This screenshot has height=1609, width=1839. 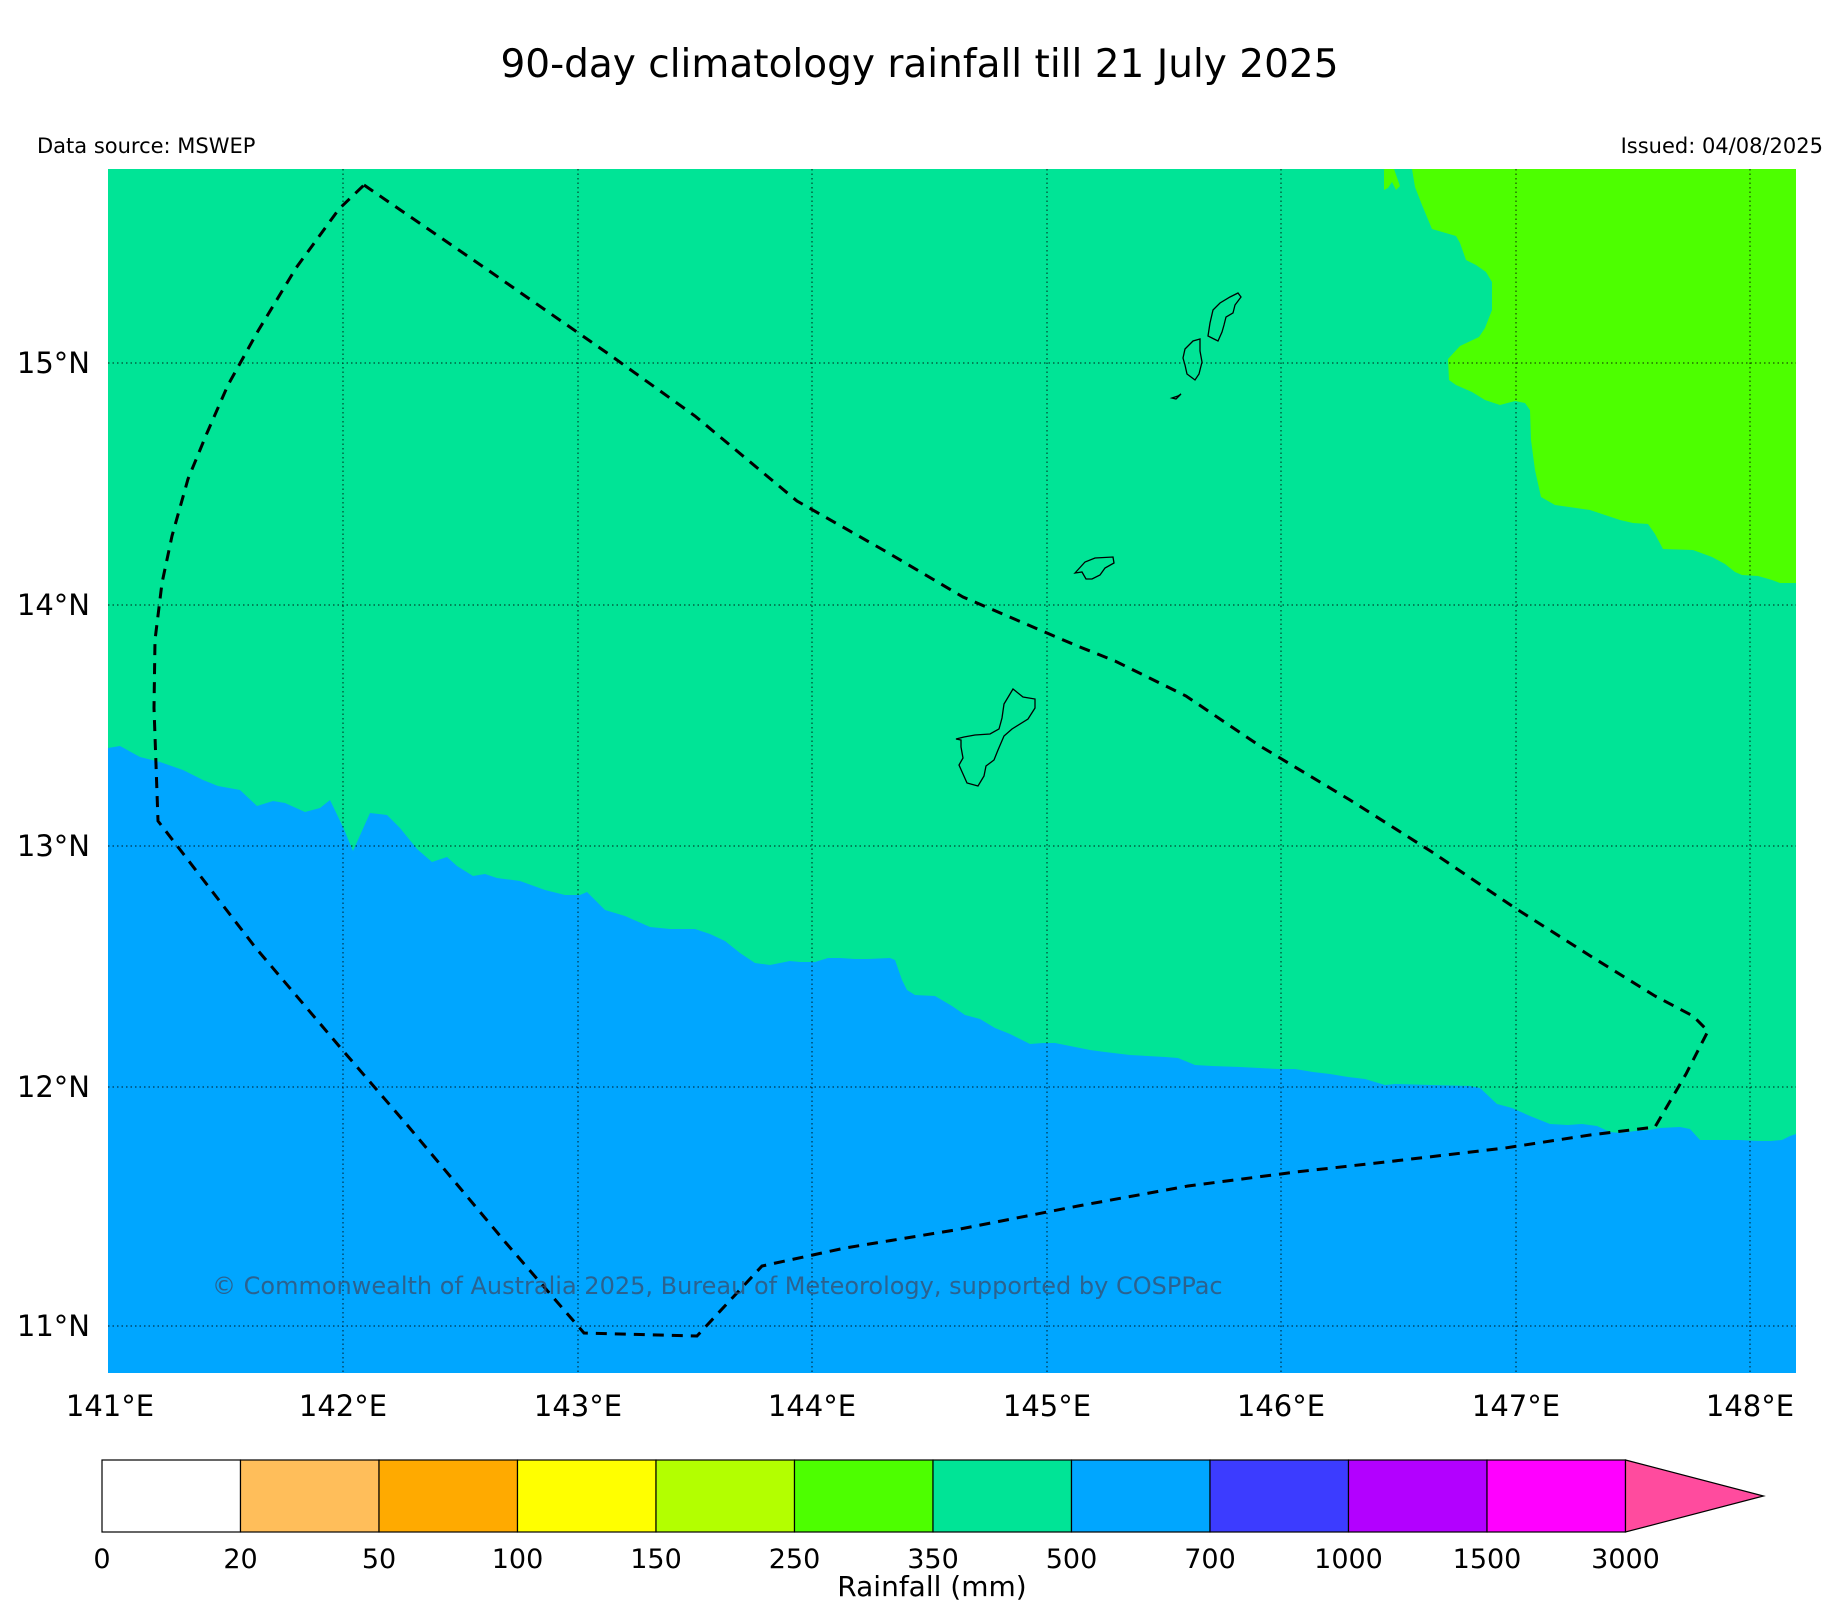 What do you see at coordinates (53, 1087) in the screenshot?
I see `lat-label-12n: 12°N` at bounding box center [53, 1087].